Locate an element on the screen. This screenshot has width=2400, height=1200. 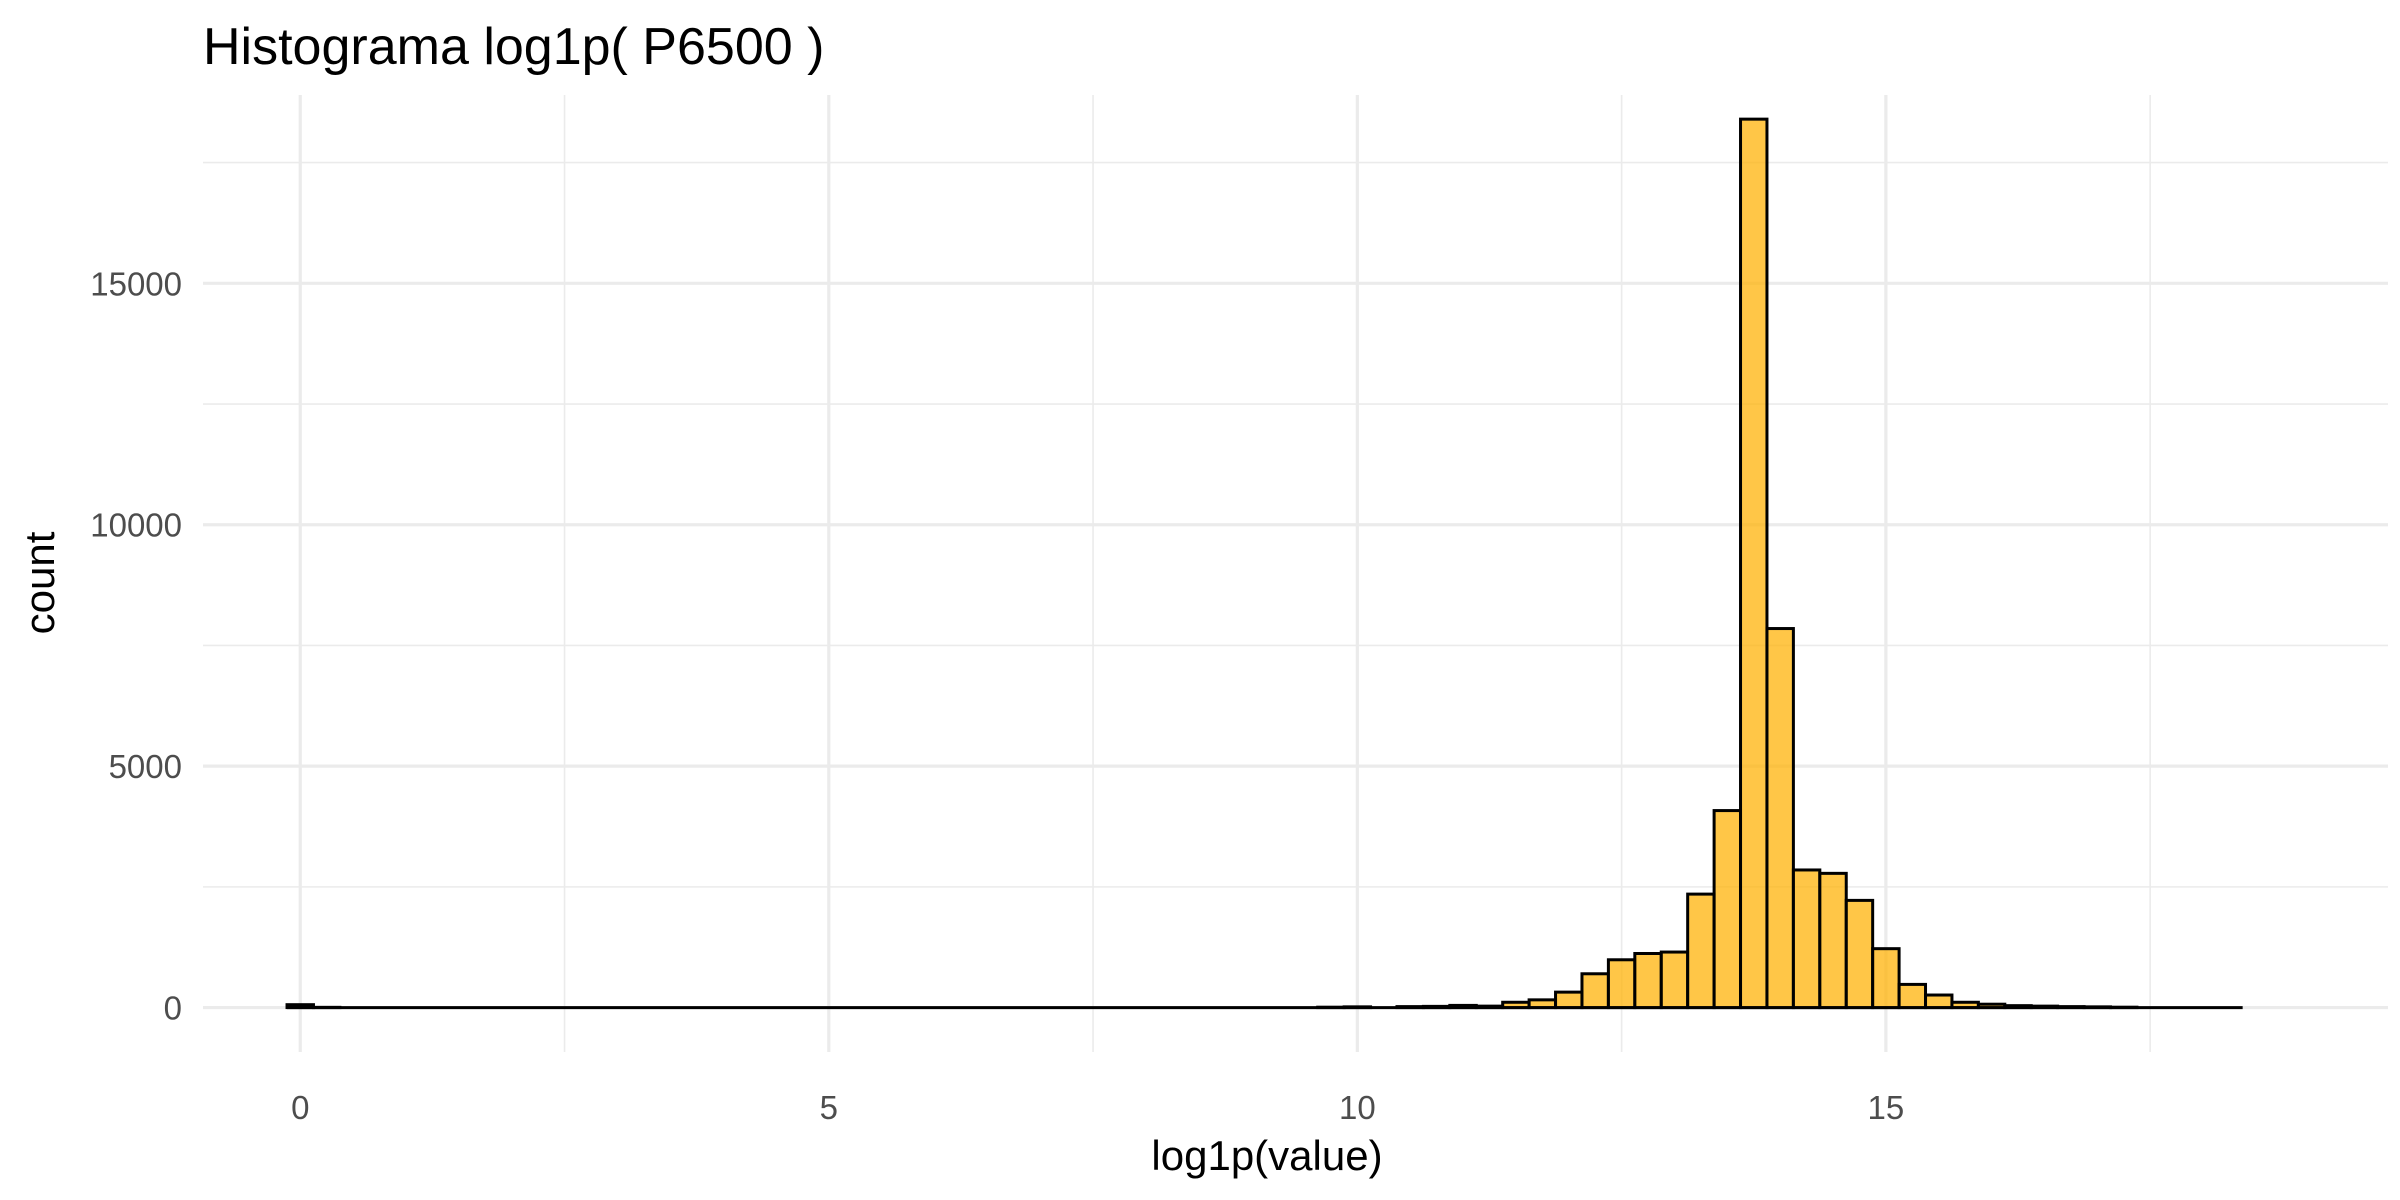
x-axis-label: log1p(value) is located at coordinates (1266, 1155).